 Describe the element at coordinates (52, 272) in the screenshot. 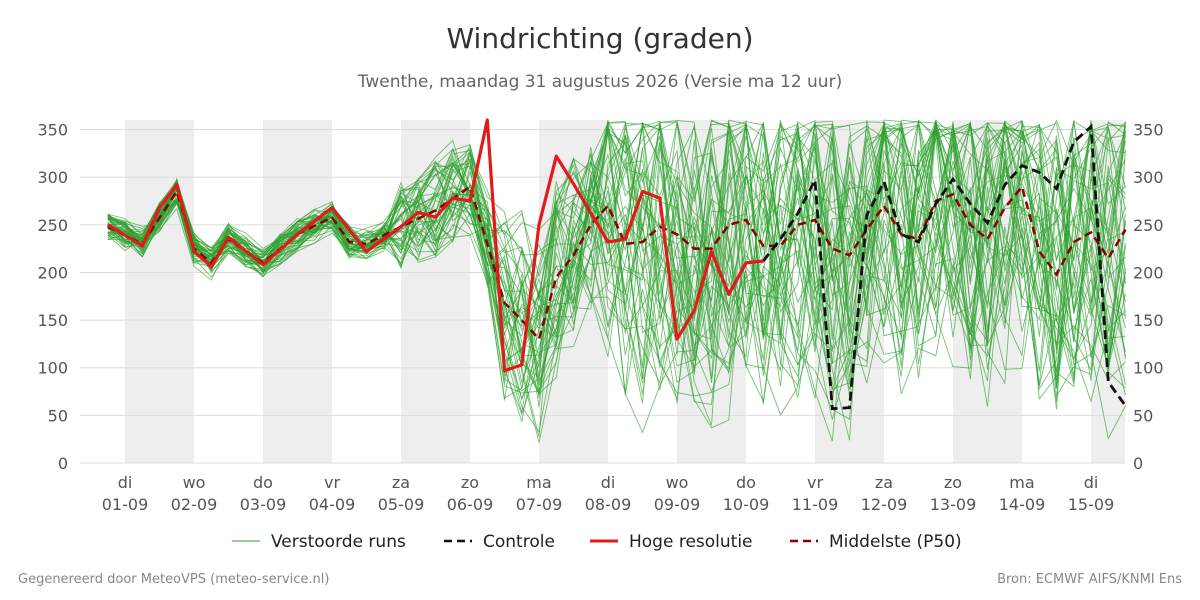

I see `y-tick-label-left: 200` at that location.